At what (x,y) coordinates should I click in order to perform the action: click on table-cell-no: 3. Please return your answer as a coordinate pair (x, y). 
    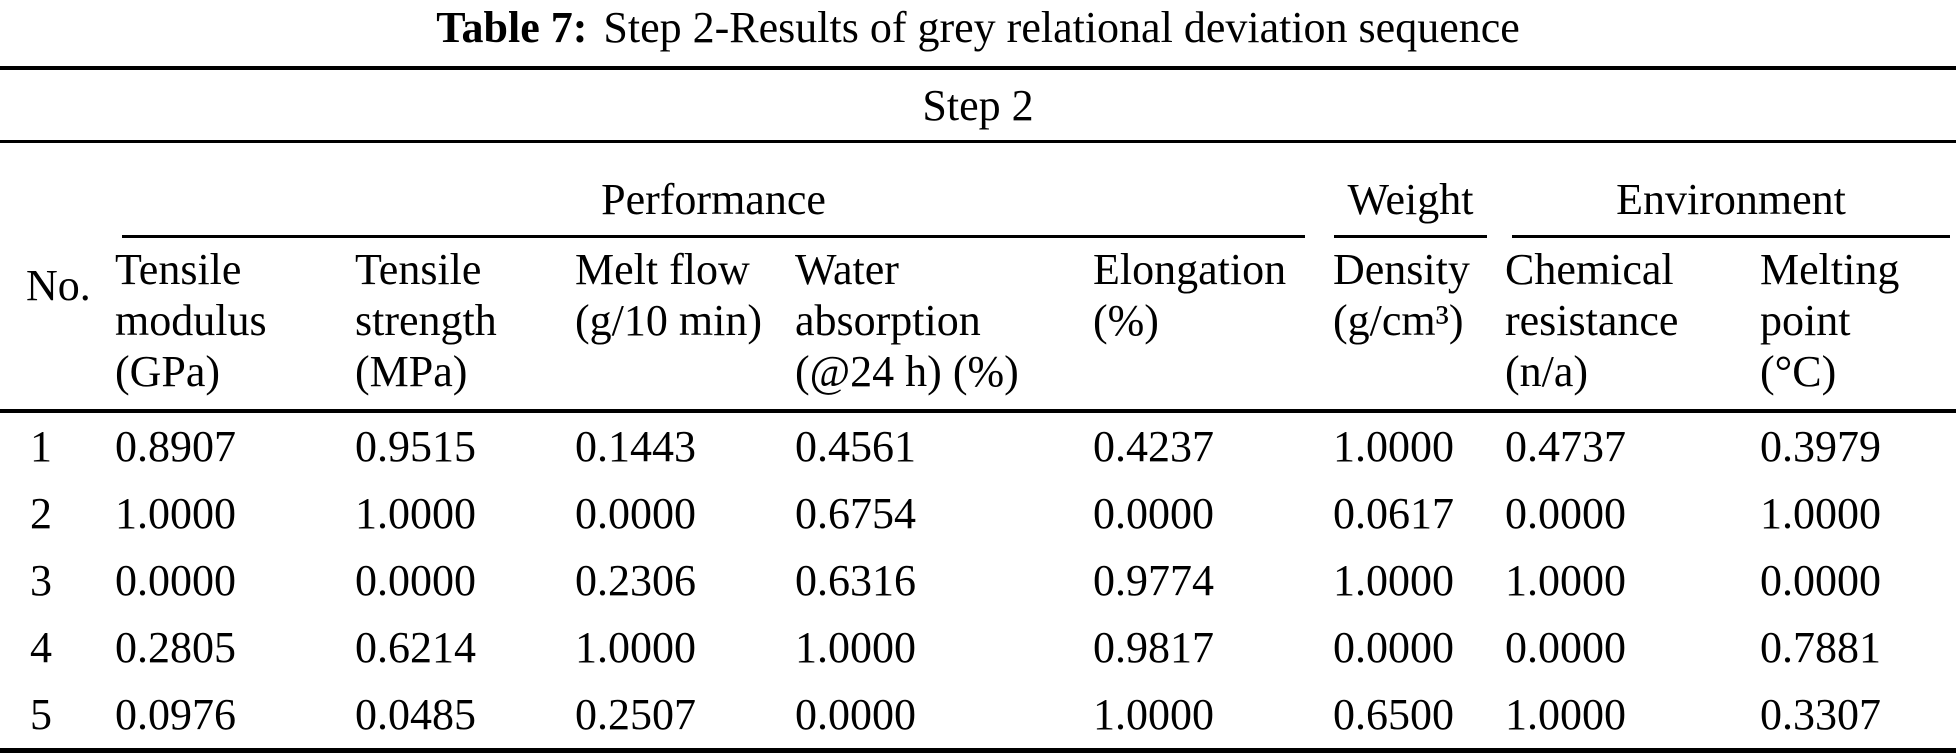
    Looking at the image, I should click on (41, 580).